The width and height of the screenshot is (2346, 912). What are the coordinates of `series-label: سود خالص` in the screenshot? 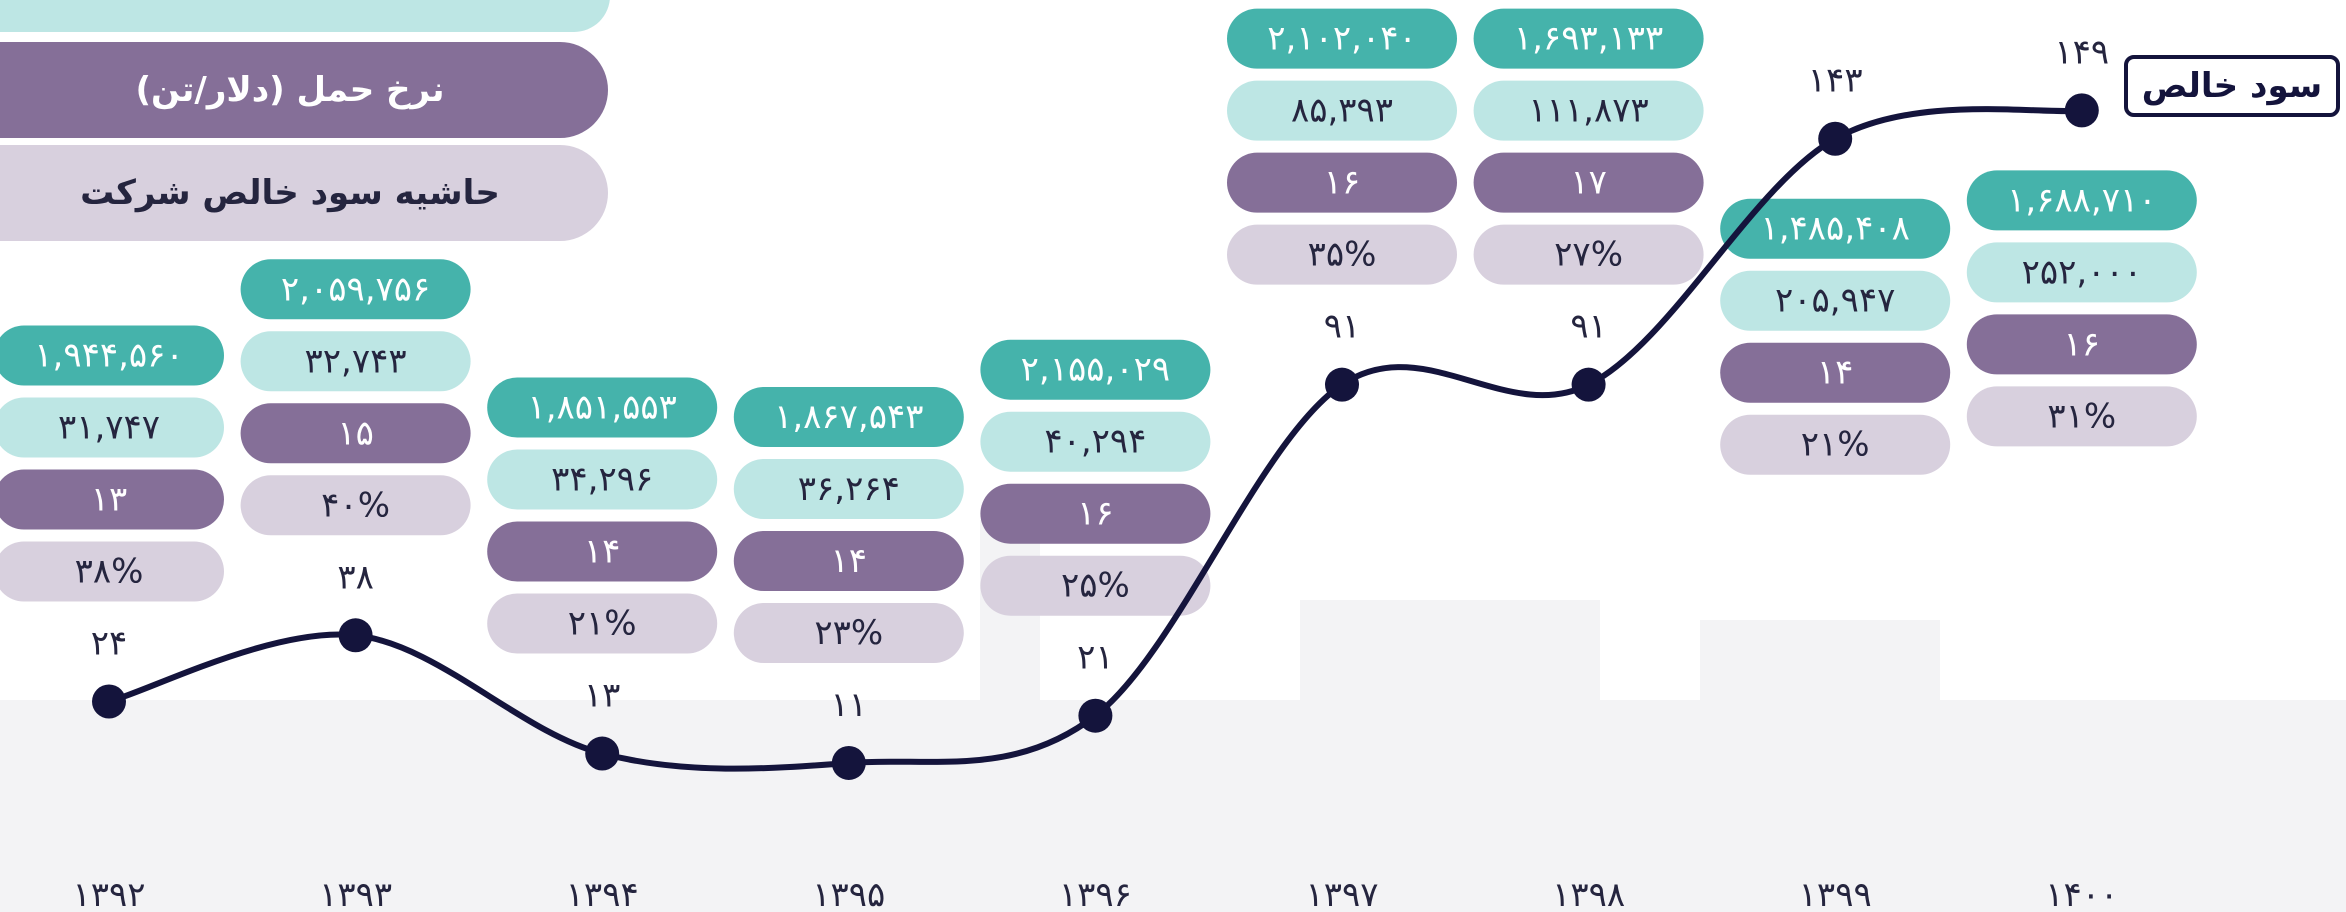 It's located at (2232, 86).